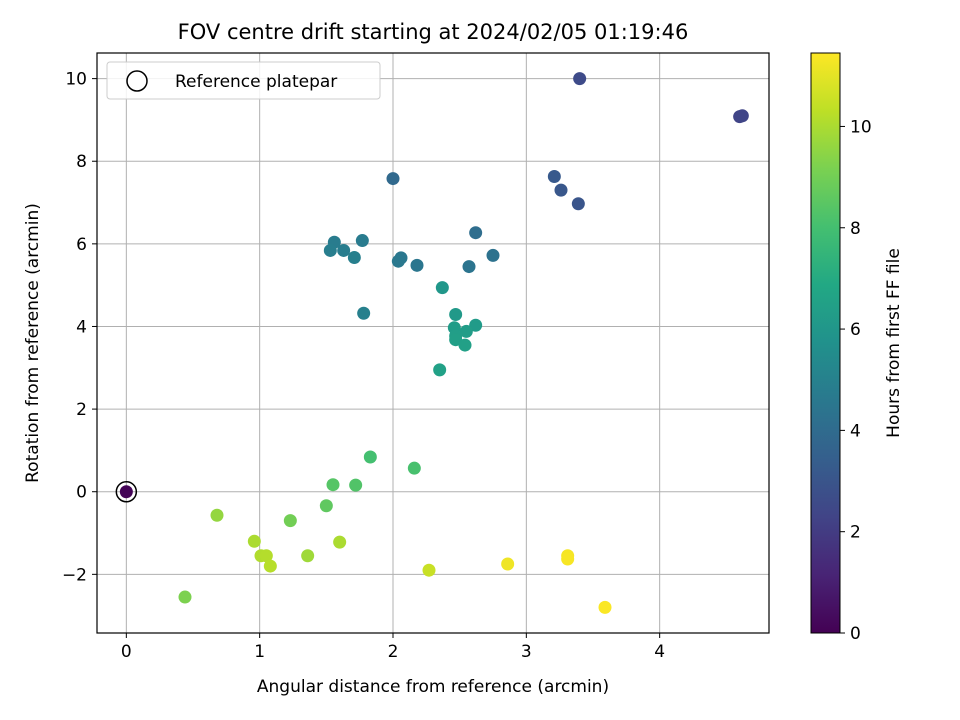 This screenshot has height=720, width=960. Describe the element at coordinates (659, 652) in the screenshot. I see `x-tick-label: 4` at that location.